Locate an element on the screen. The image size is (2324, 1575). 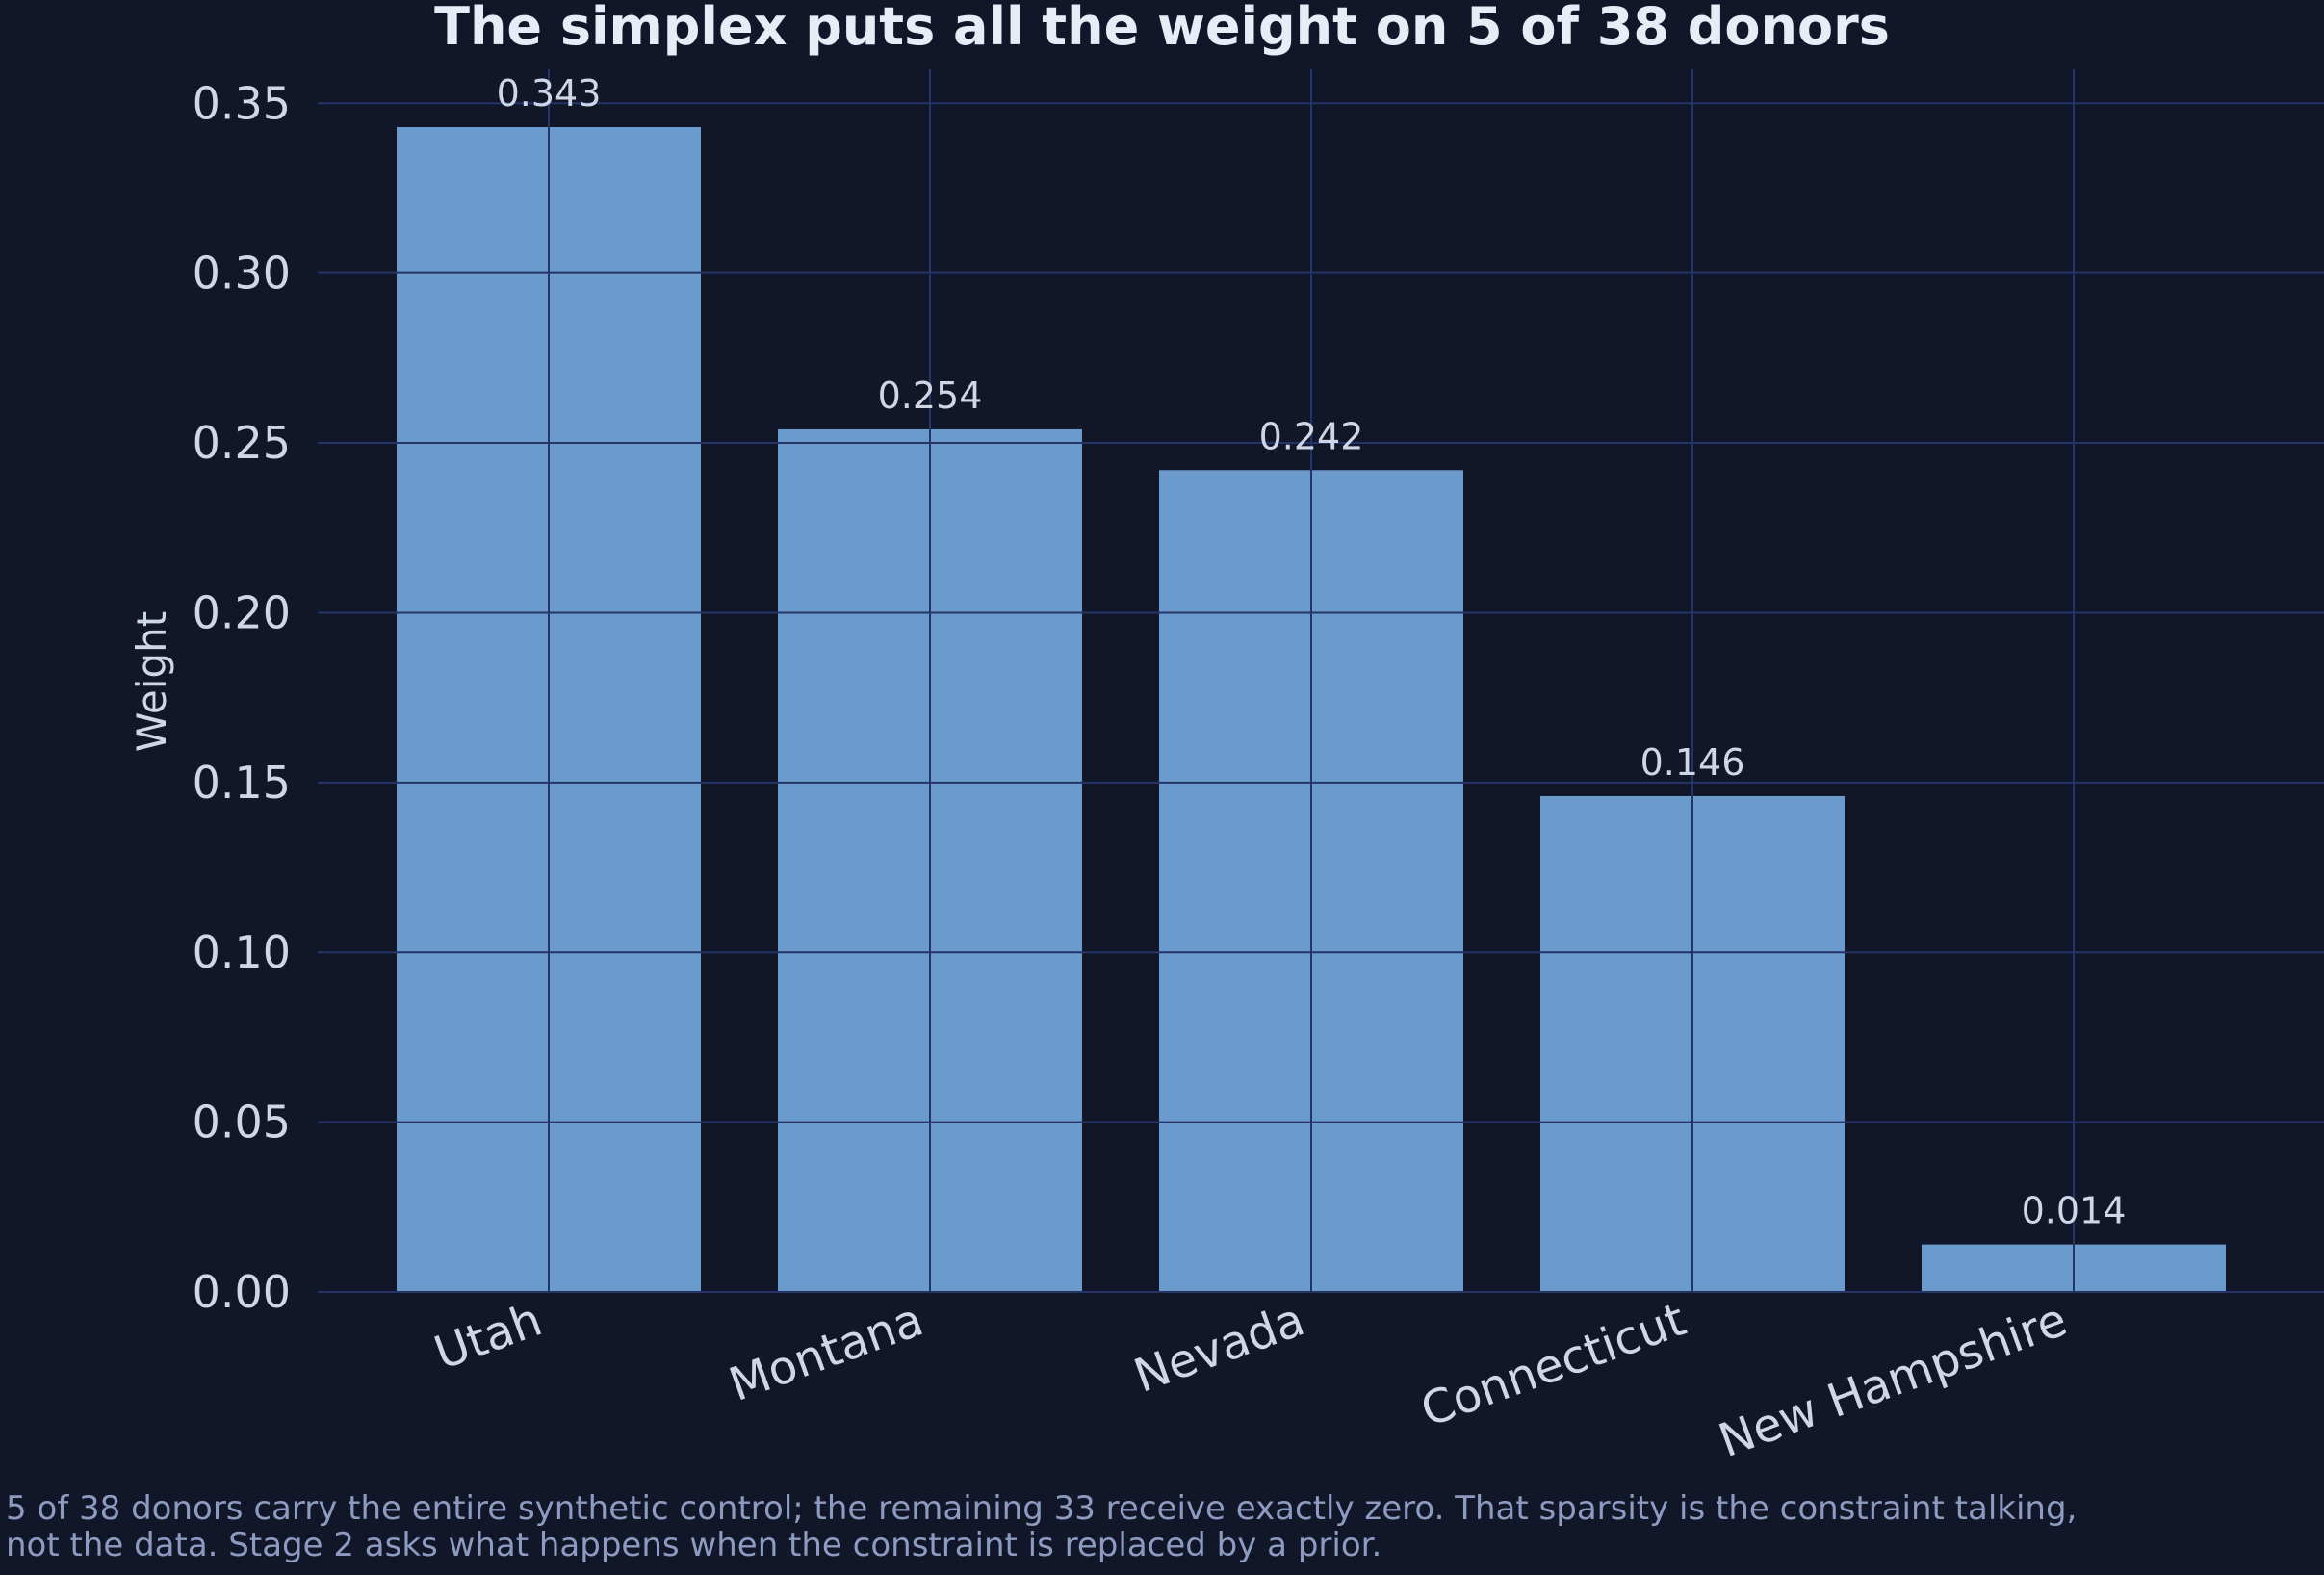
x-tick-label: New Hampshire is located at coordinates (1893, 1380).